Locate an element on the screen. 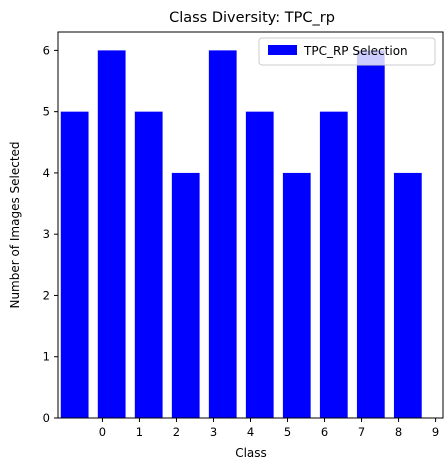  legend-label: TPC_RP Selection is located at coordinates (355, 51).